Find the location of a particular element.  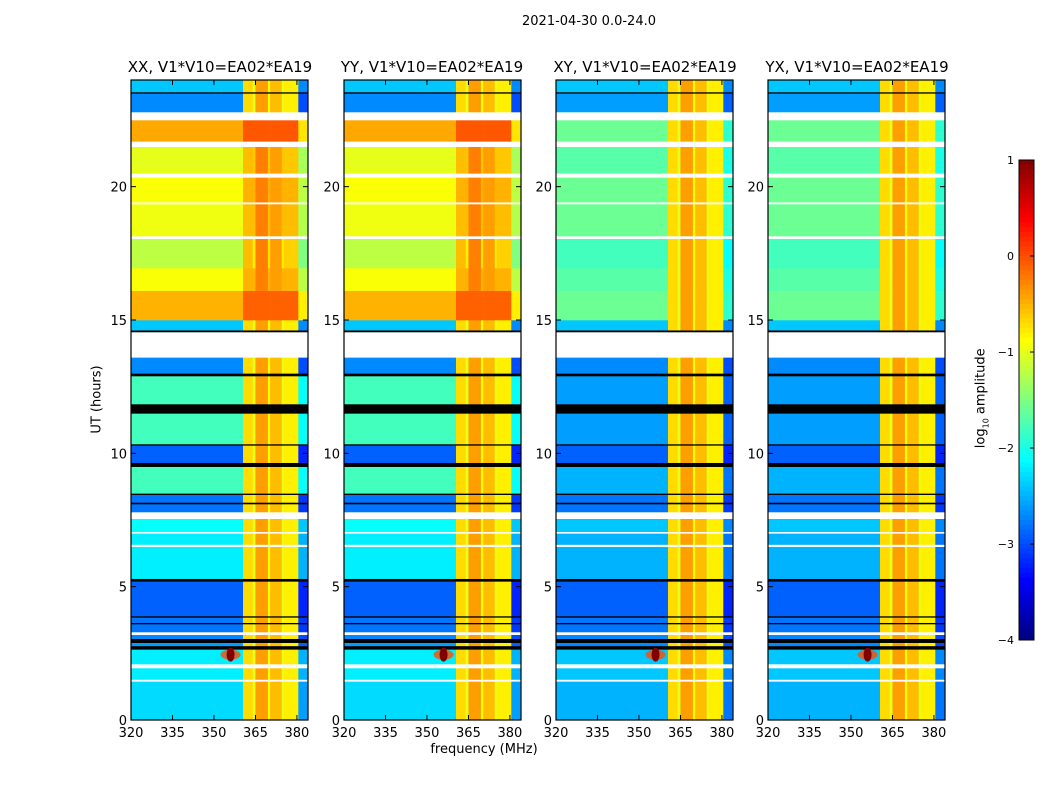

panel-title-xy: XY, V1*V10=EA02*EA19 is located at coordinates (645, 67).